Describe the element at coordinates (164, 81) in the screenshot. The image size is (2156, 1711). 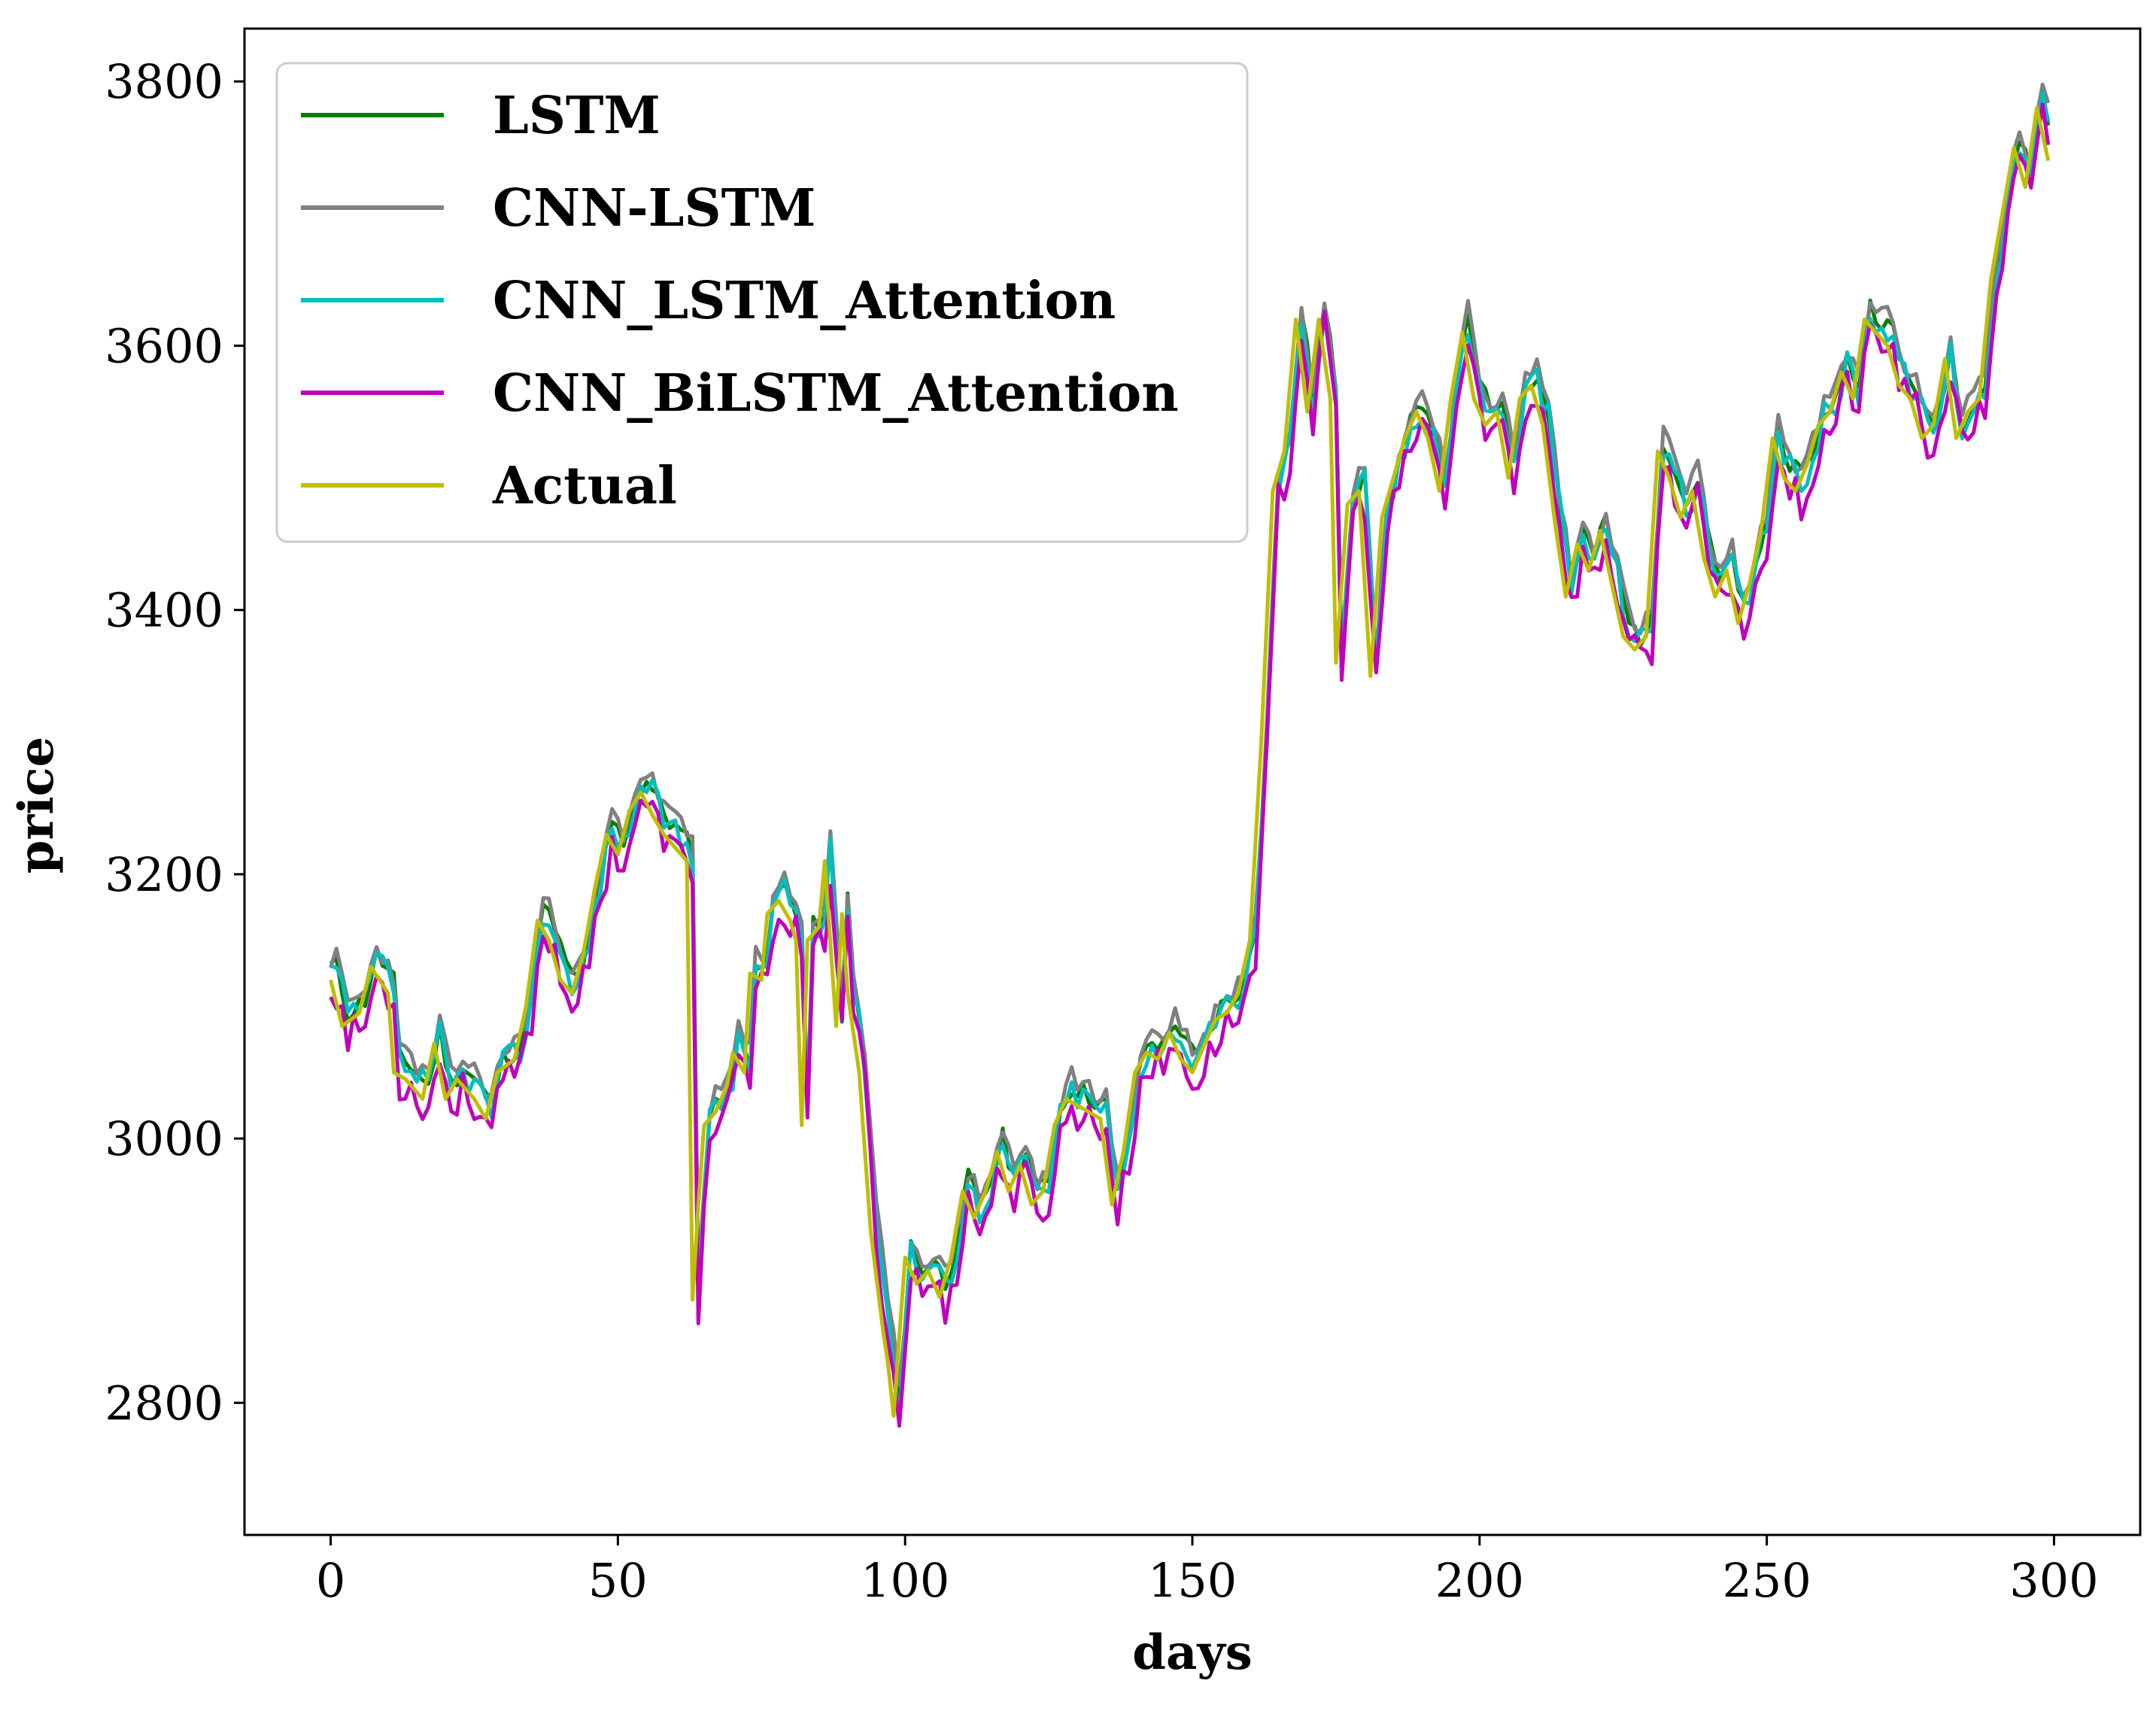
I see `y-tick-label: 3800` at that location.